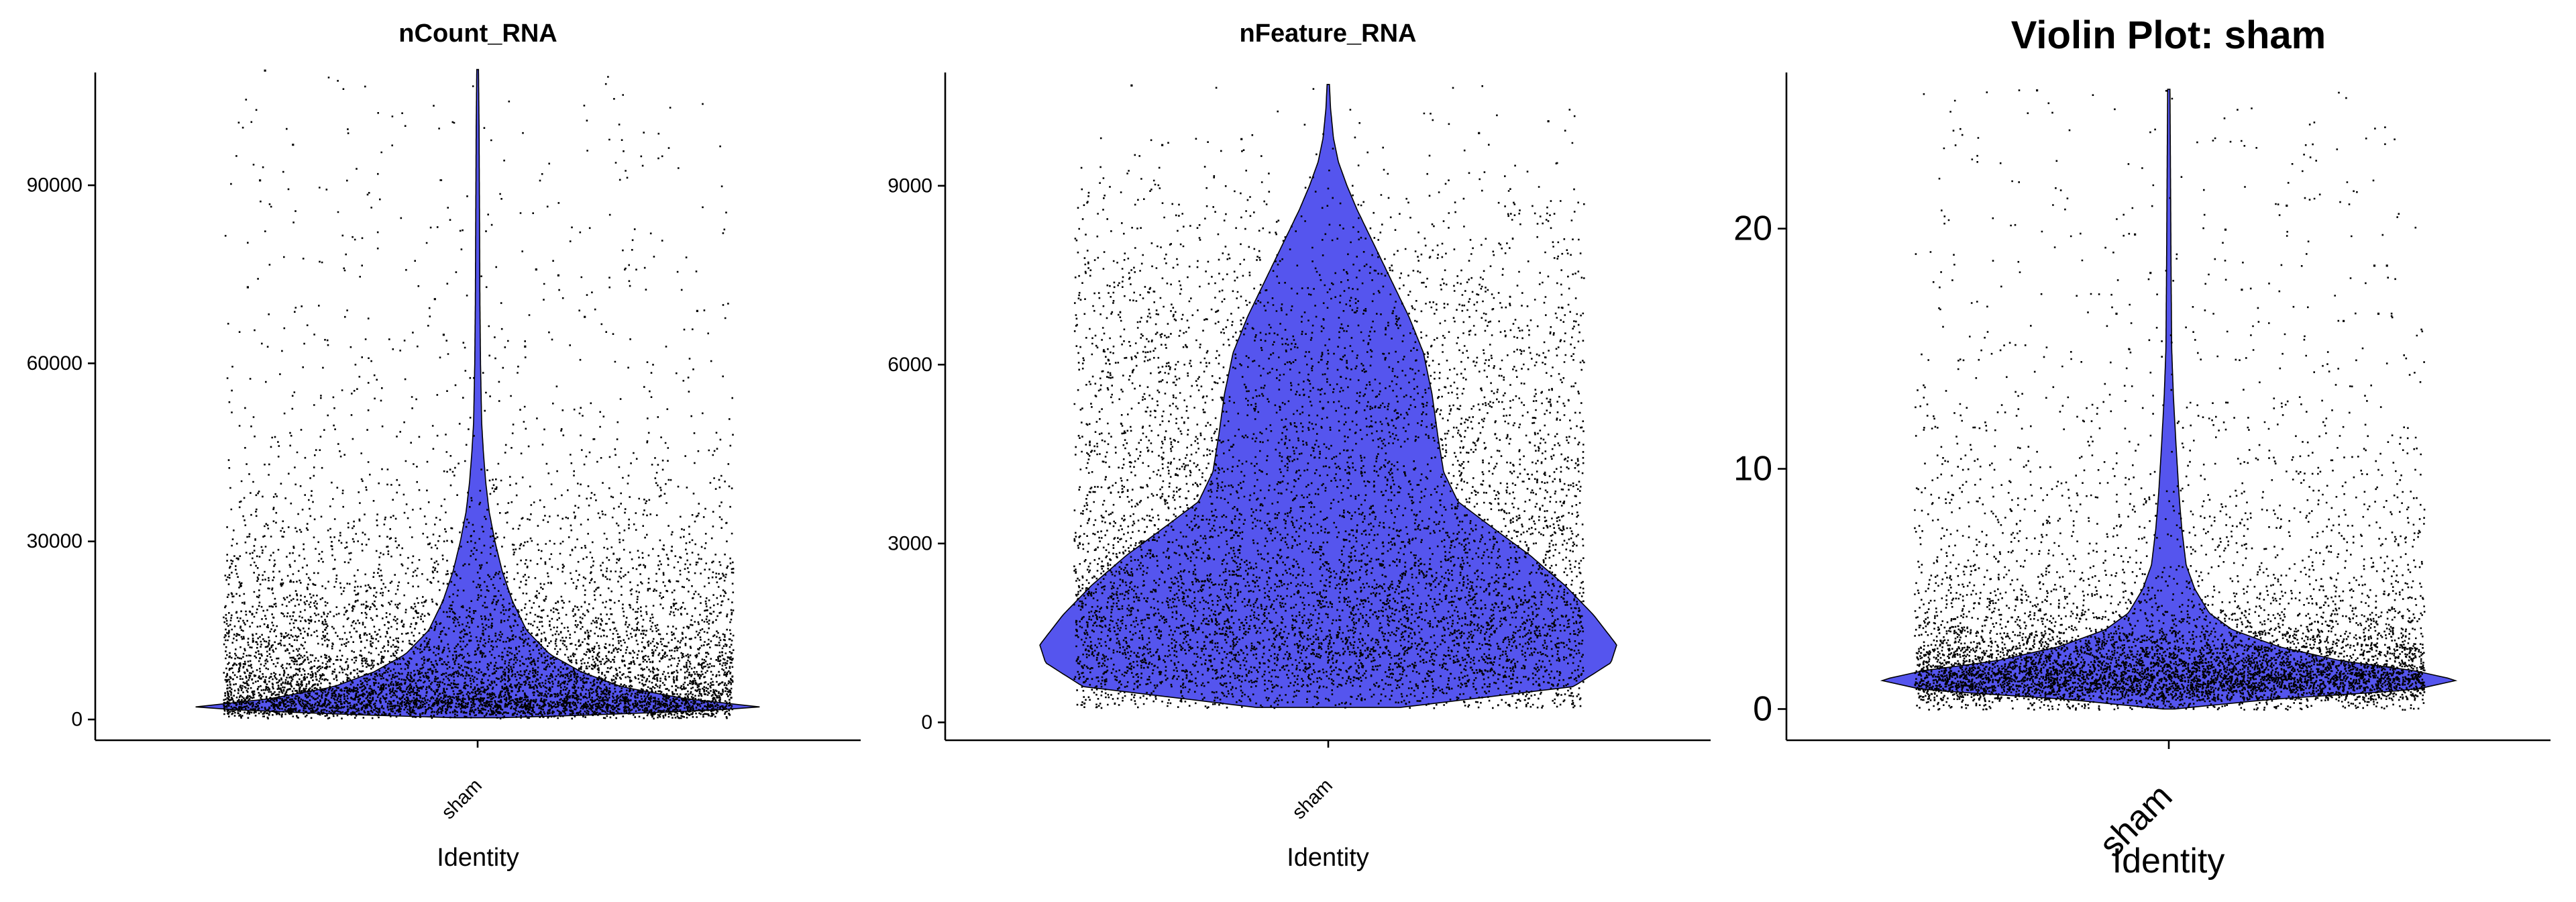  Describe the element at coordinates (910, 365) in the screenshot. I see `y-tick-label: 6000` at that location.